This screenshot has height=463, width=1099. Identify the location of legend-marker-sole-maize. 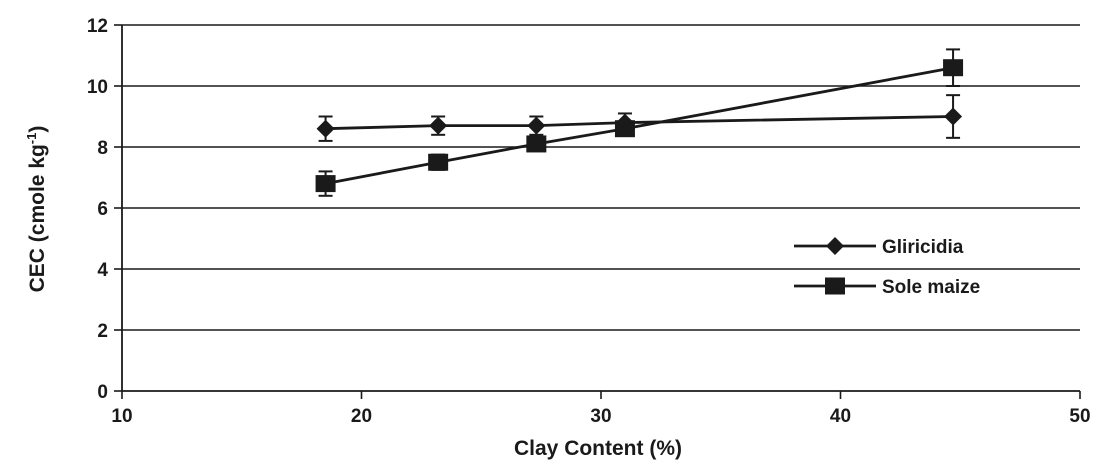
(835, 286).